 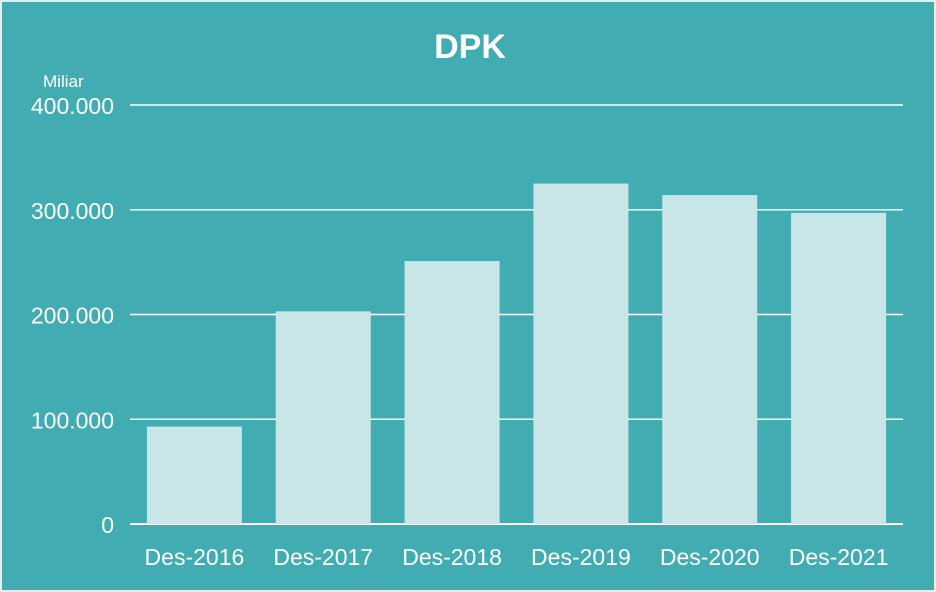 I want to click on x-tick-label: Des-2020, so click(x=710, y=557).